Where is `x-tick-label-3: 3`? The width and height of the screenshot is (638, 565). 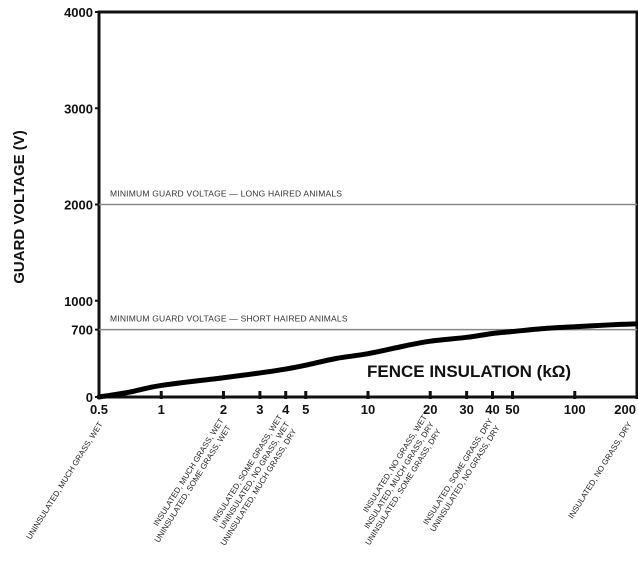
x-tick-label-3: 3 is located at coordinates (259, 409).